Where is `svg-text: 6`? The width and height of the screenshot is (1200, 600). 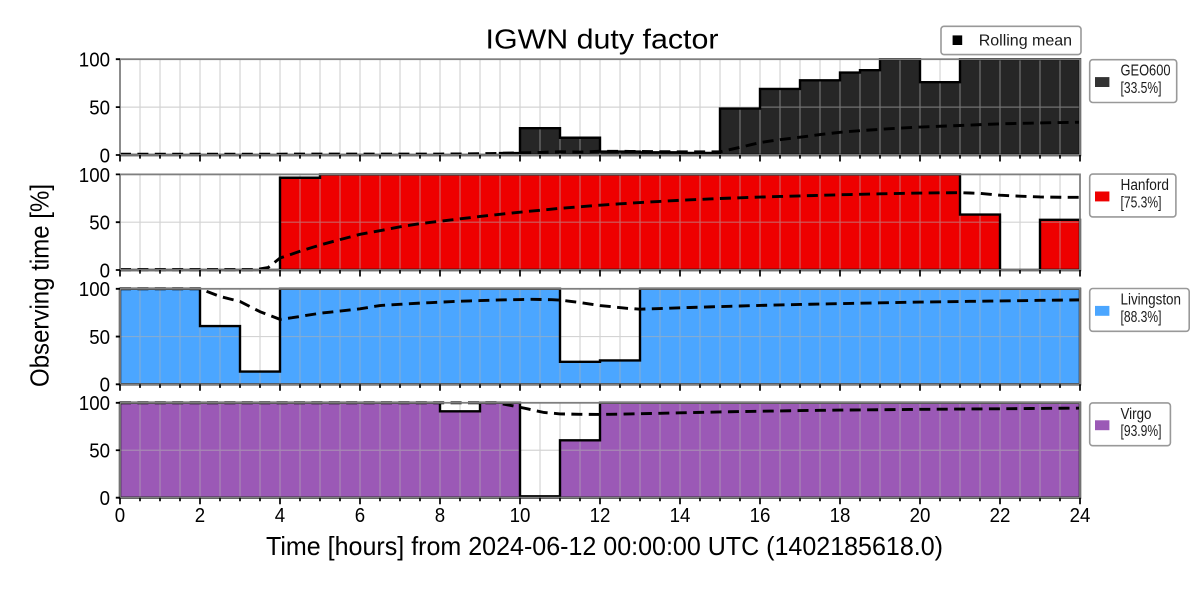 svg-text: 6 is located at coordinates (360, 515).